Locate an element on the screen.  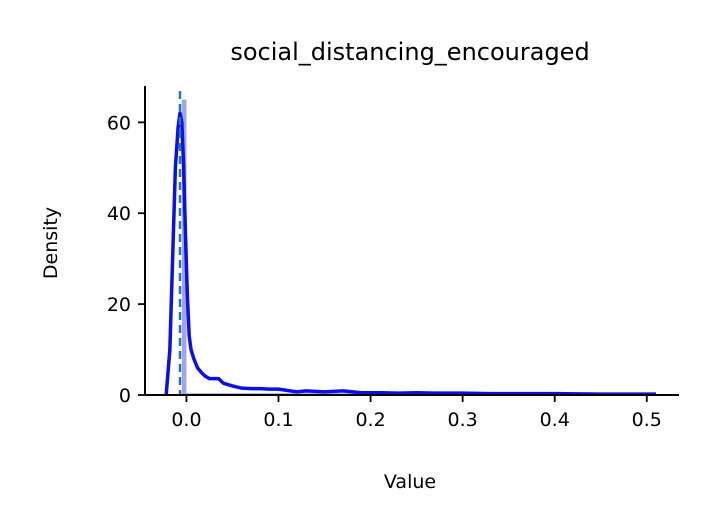
x-tick-label: 0.2 is located at coordinates (370, 420).